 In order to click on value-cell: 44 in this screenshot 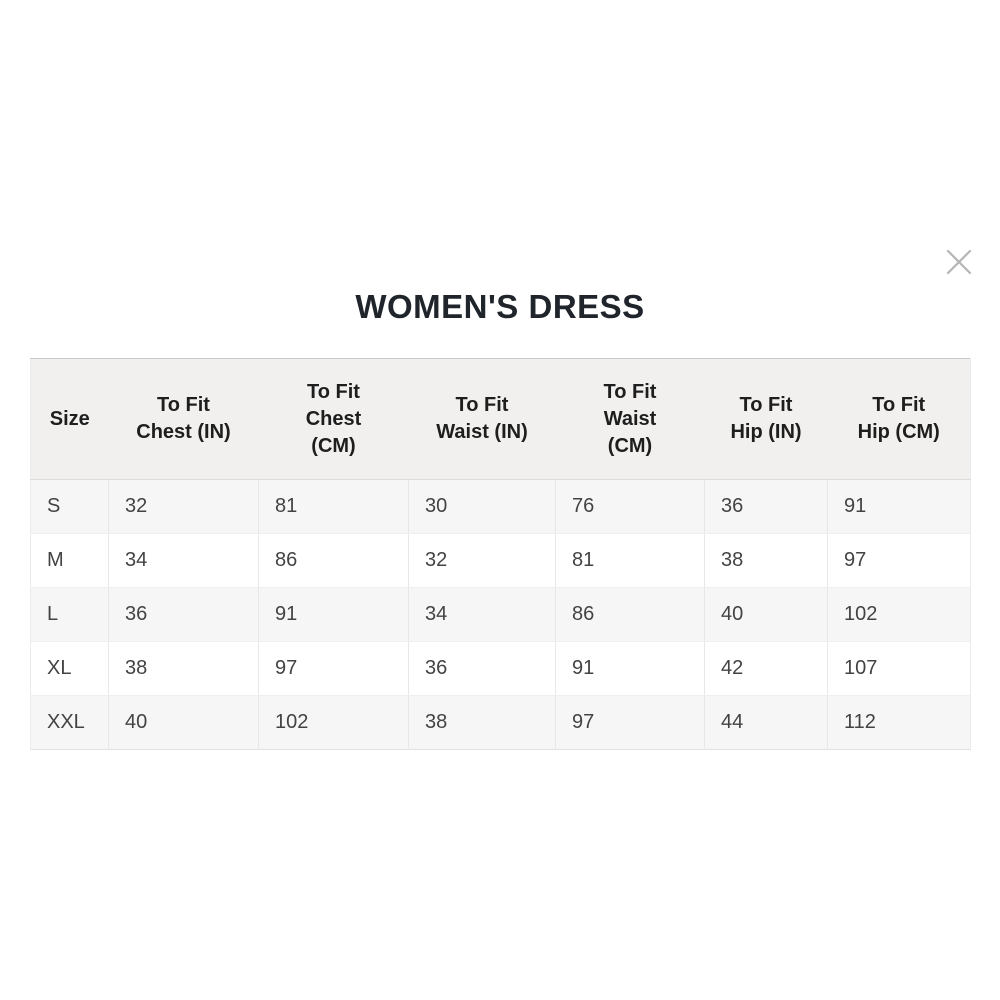, I will do `click(766, 722)`.